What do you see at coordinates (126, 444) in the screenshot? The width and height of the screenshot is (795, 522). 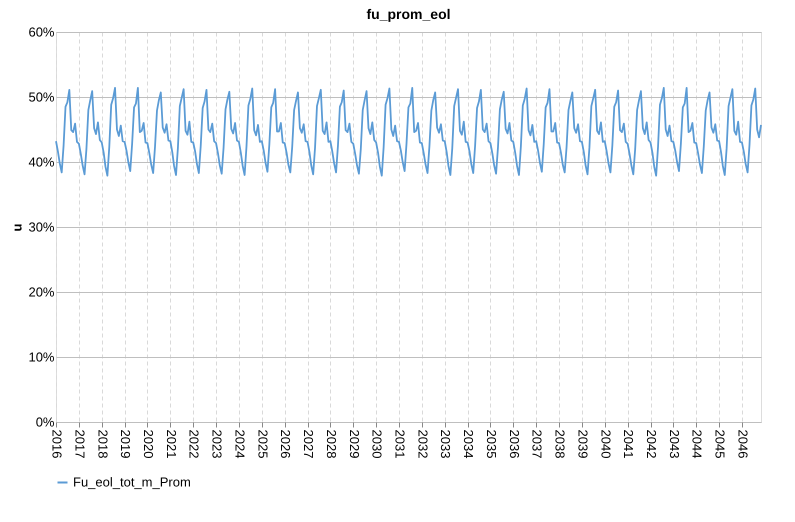 I see `x-tick-label: 2019` at bounding box center [126, 444].